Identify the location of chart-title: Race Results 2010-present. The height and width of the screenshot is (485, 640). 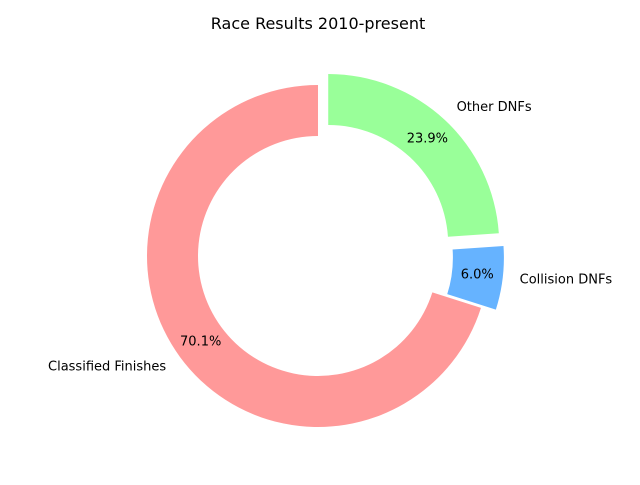
(318, 23).